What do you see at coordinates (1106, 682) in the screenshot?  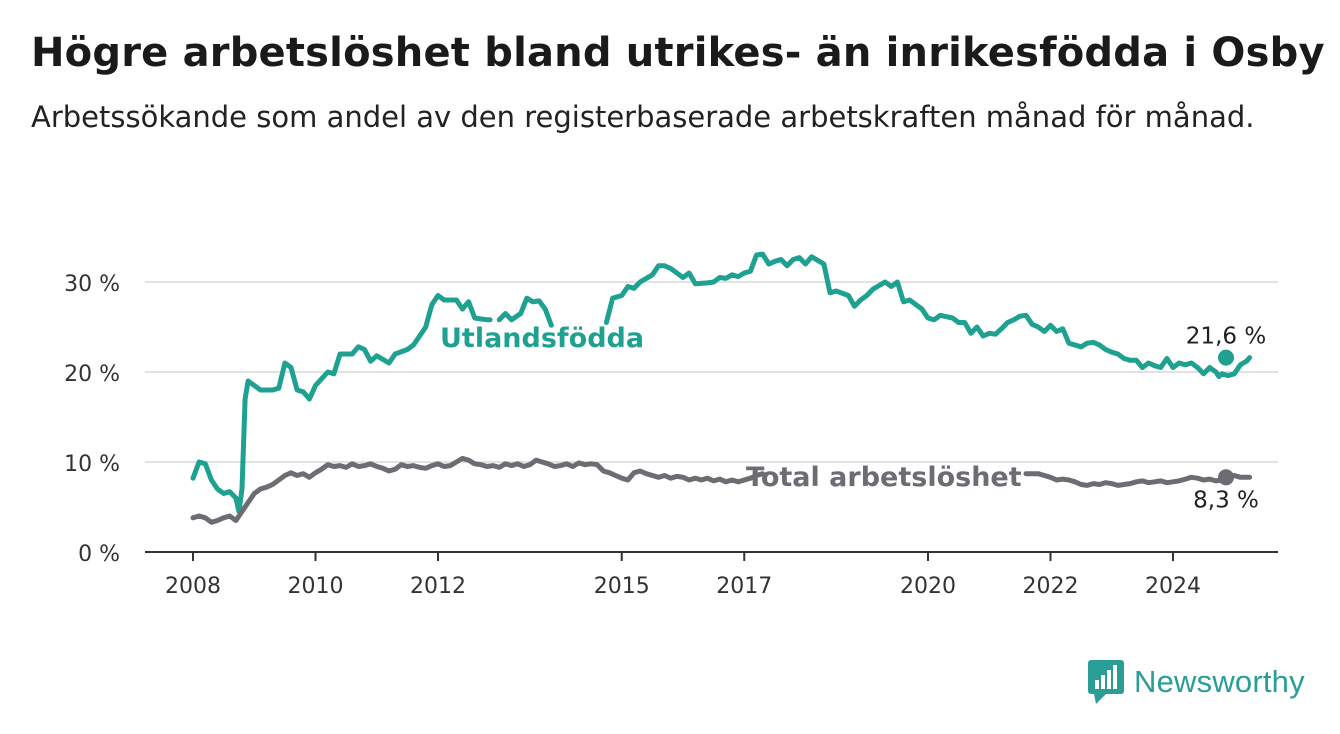 I see `newsworthy-logo-icon` at bounding box center [1106, 682].